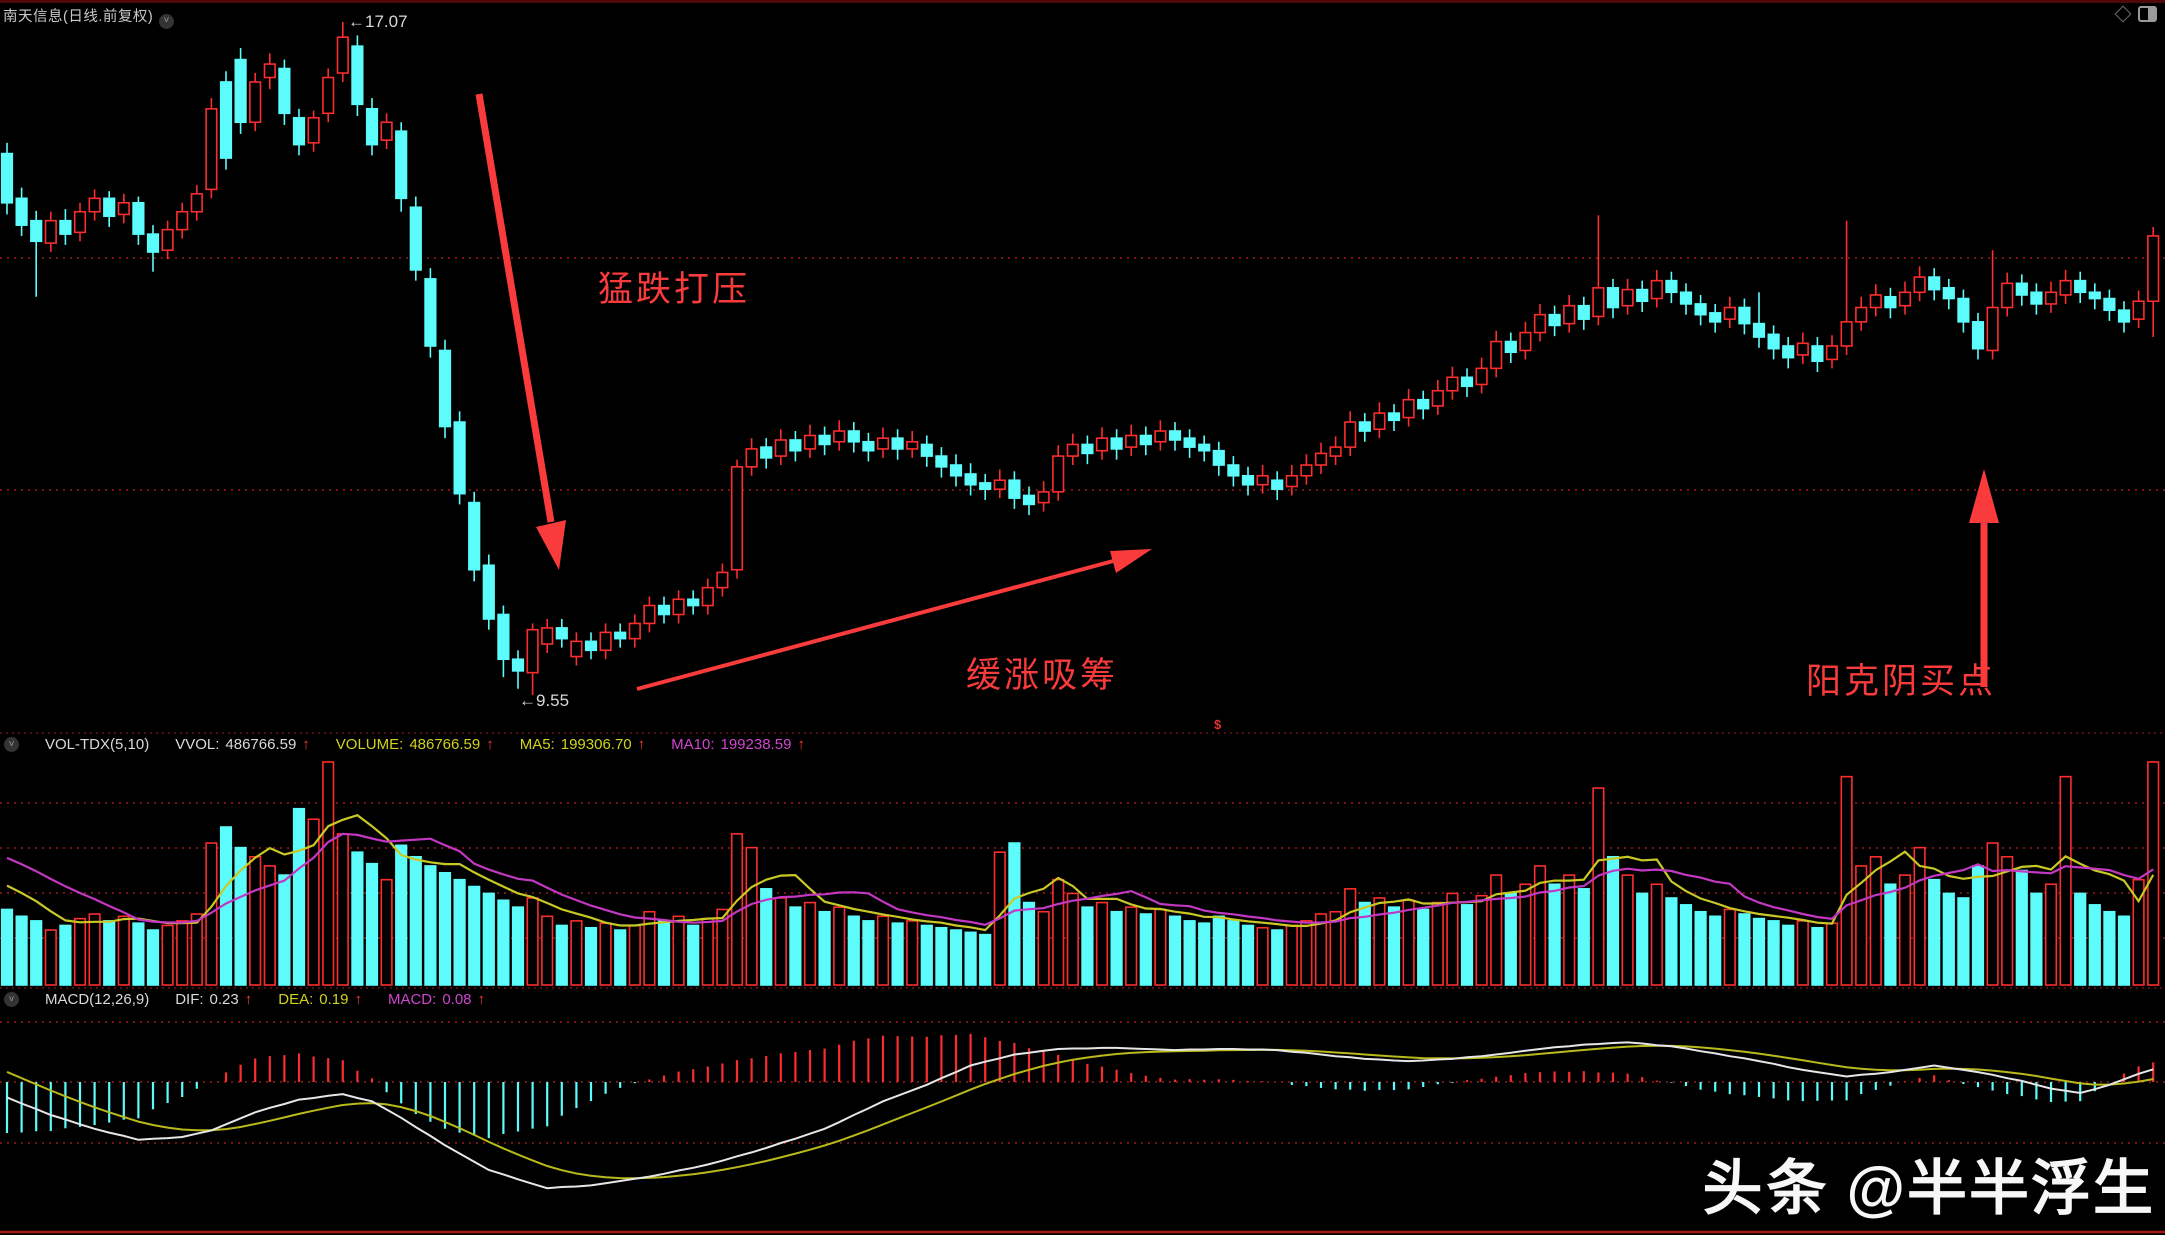 The image size is (2165, 1235). What do you see at coordinates (11, 999) in the screenshot?
I see `collapse-macd-icon: ˅` at bounding box center [11, 999].